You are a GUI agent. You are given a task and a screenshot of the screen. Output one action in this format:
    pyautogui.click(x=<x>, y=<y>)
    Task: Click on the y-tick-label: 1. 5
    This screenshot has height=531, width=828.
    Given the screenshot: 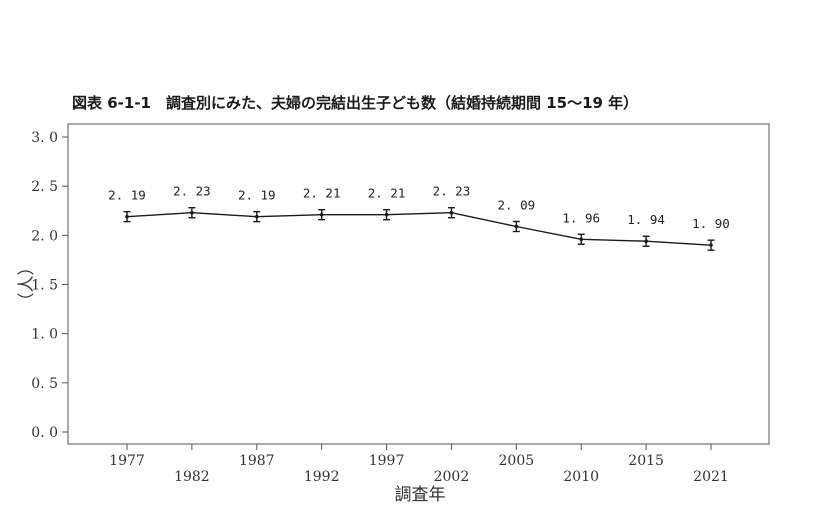 What is the action you would take?
    pyautogui.click(x=44, y=286)
    